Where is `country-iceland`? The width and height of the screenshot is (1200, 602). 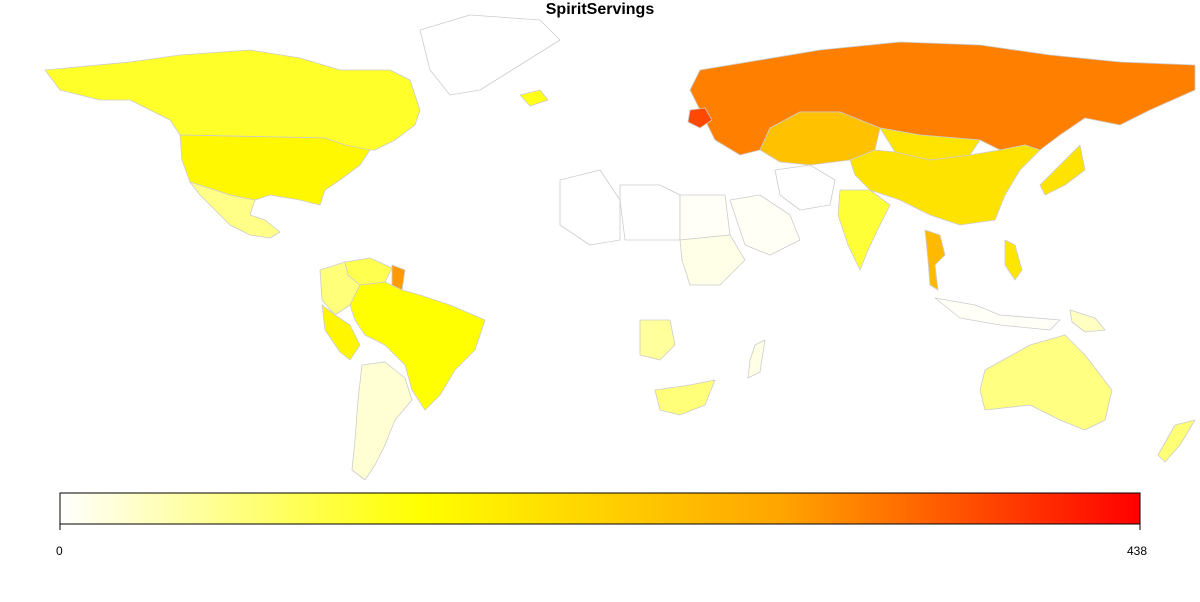
country-iceland is located at coordinates (534, 98).